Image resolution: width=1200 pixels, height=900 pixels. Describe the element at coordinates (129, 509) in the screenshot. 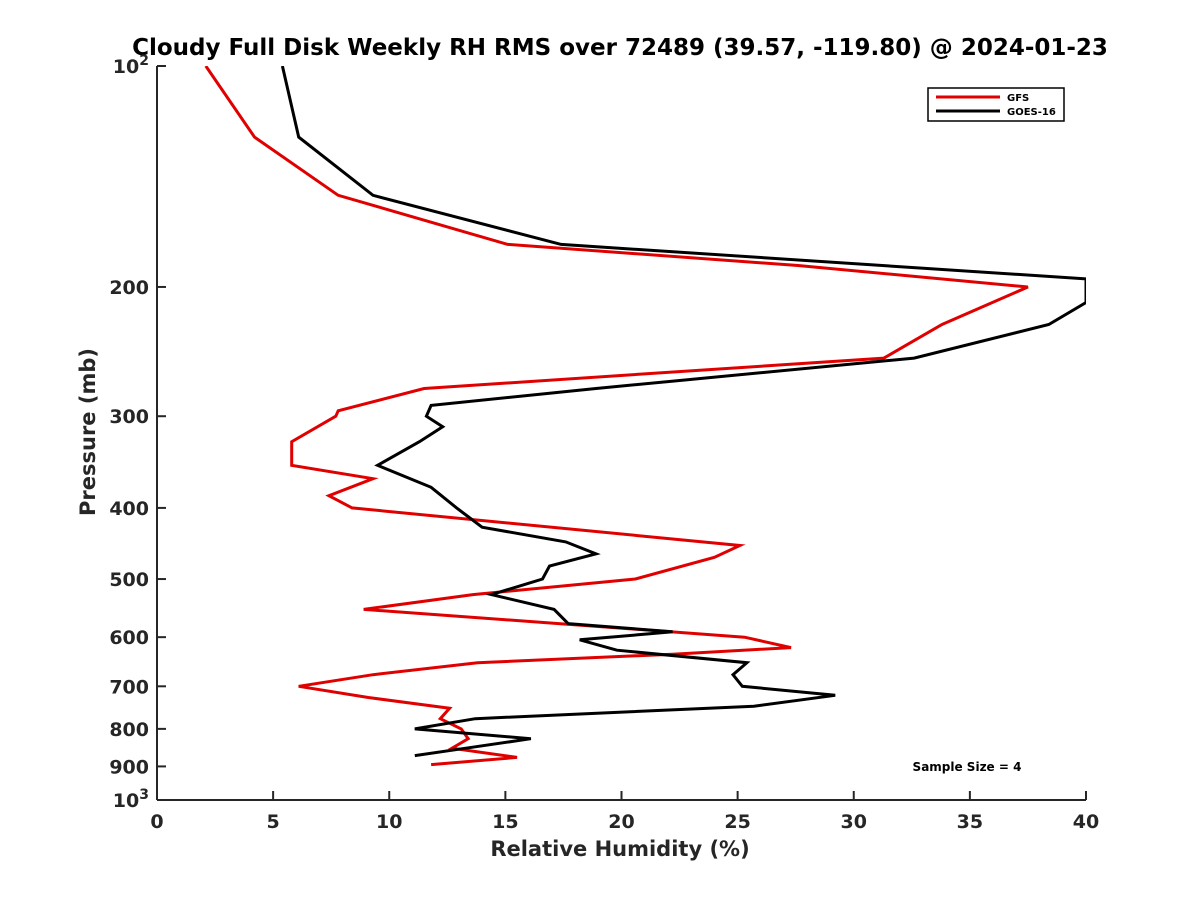

I see `y-tick-label: 400` at that location.